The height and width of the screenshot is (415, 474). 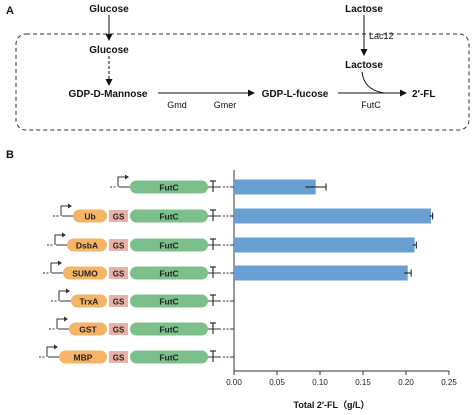 I want to click on futc-enzyme-label: FutC, so click(x=371, y=105).